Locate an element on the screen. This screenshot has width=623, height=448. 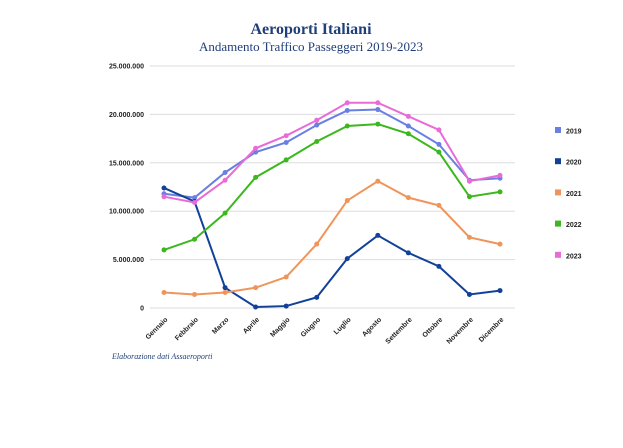
legend-label: 2019 is located at coordinates (574, 132).